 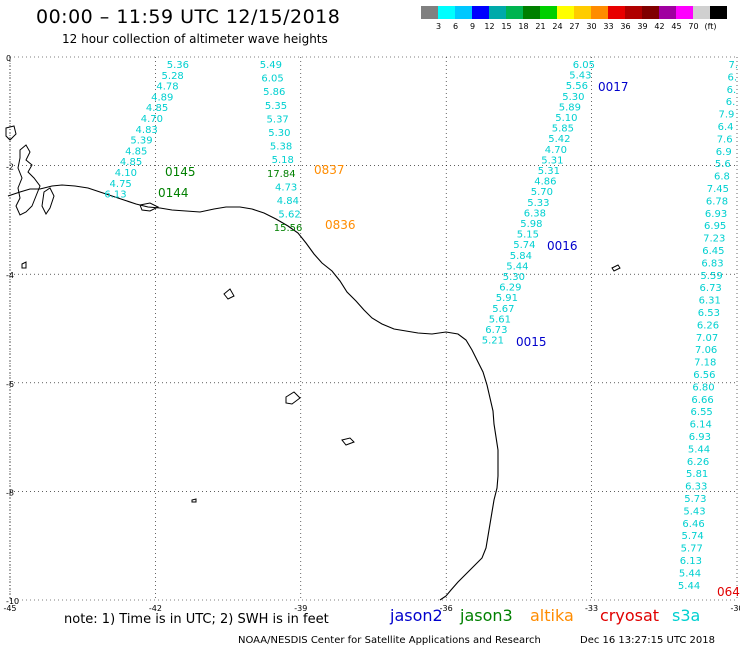 I want to click on swh-value: 5.31, so click(x=552, y=160).